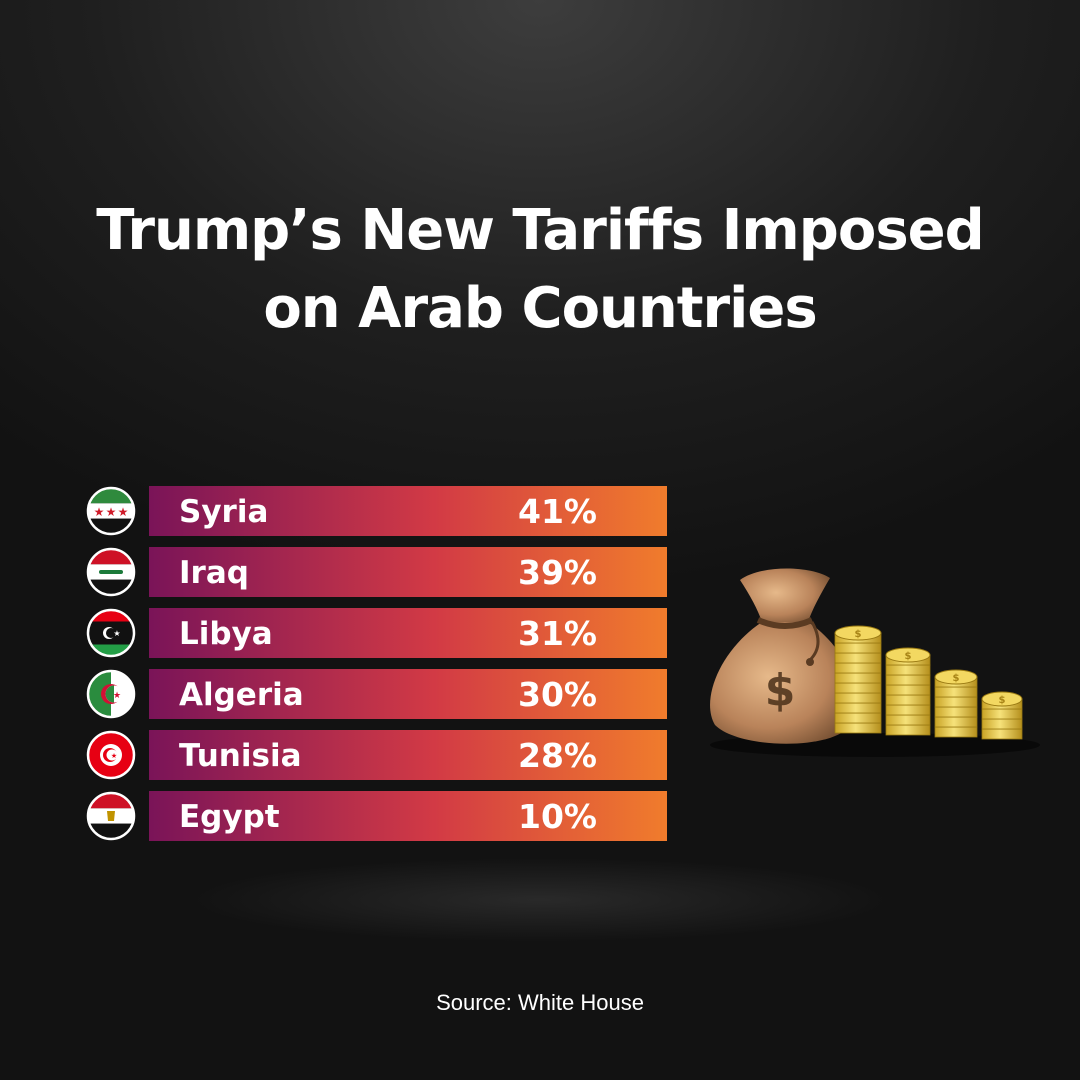  What do you see at coordinates (928, 682) in the screenshot?
I see `coin-stacks-icon: $ $ $ $` at bounding box center [928, 682].